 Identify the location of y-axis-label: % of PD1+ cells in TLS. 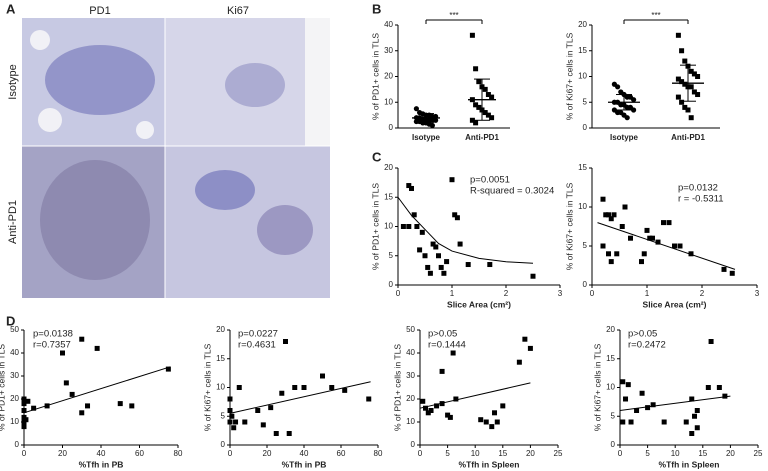
(3, 387).